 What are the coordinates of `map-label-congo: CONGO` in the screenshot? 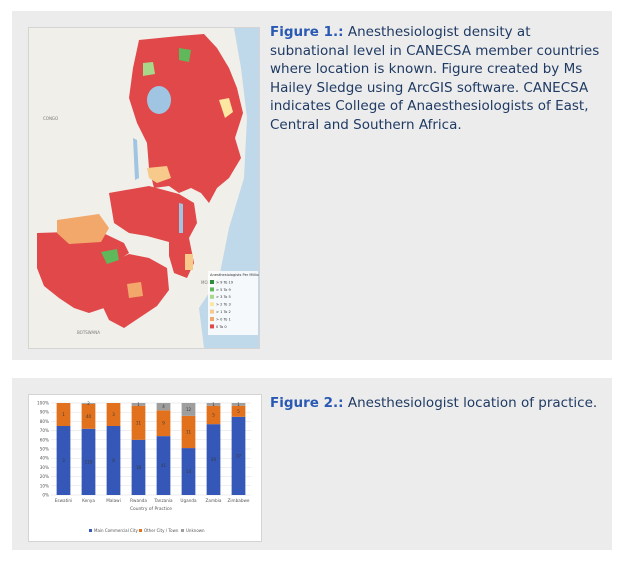 It's located at (50, 118).